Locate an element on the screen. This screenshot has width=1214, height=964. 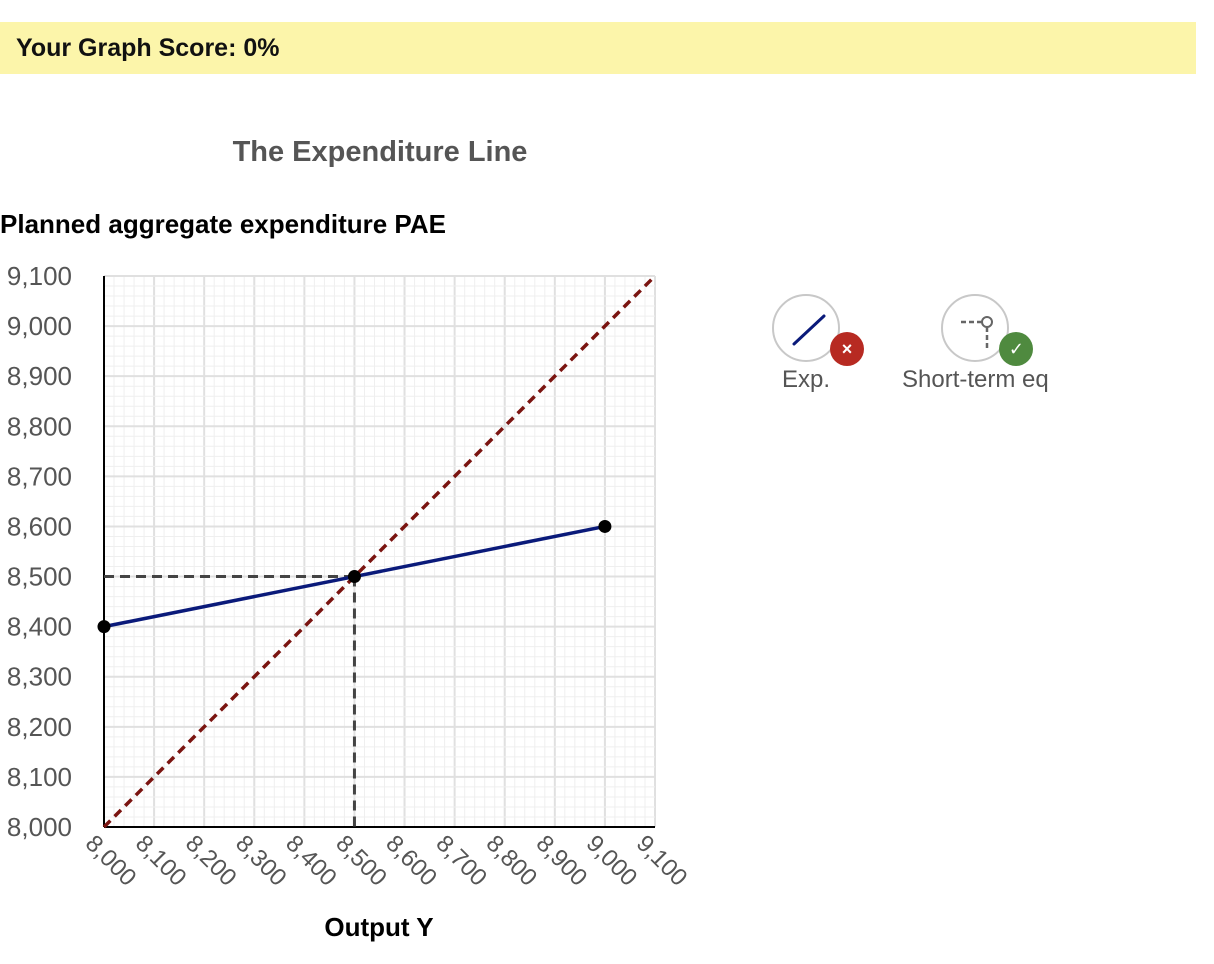
status-glyph: × is located at coordinates (847, 348).